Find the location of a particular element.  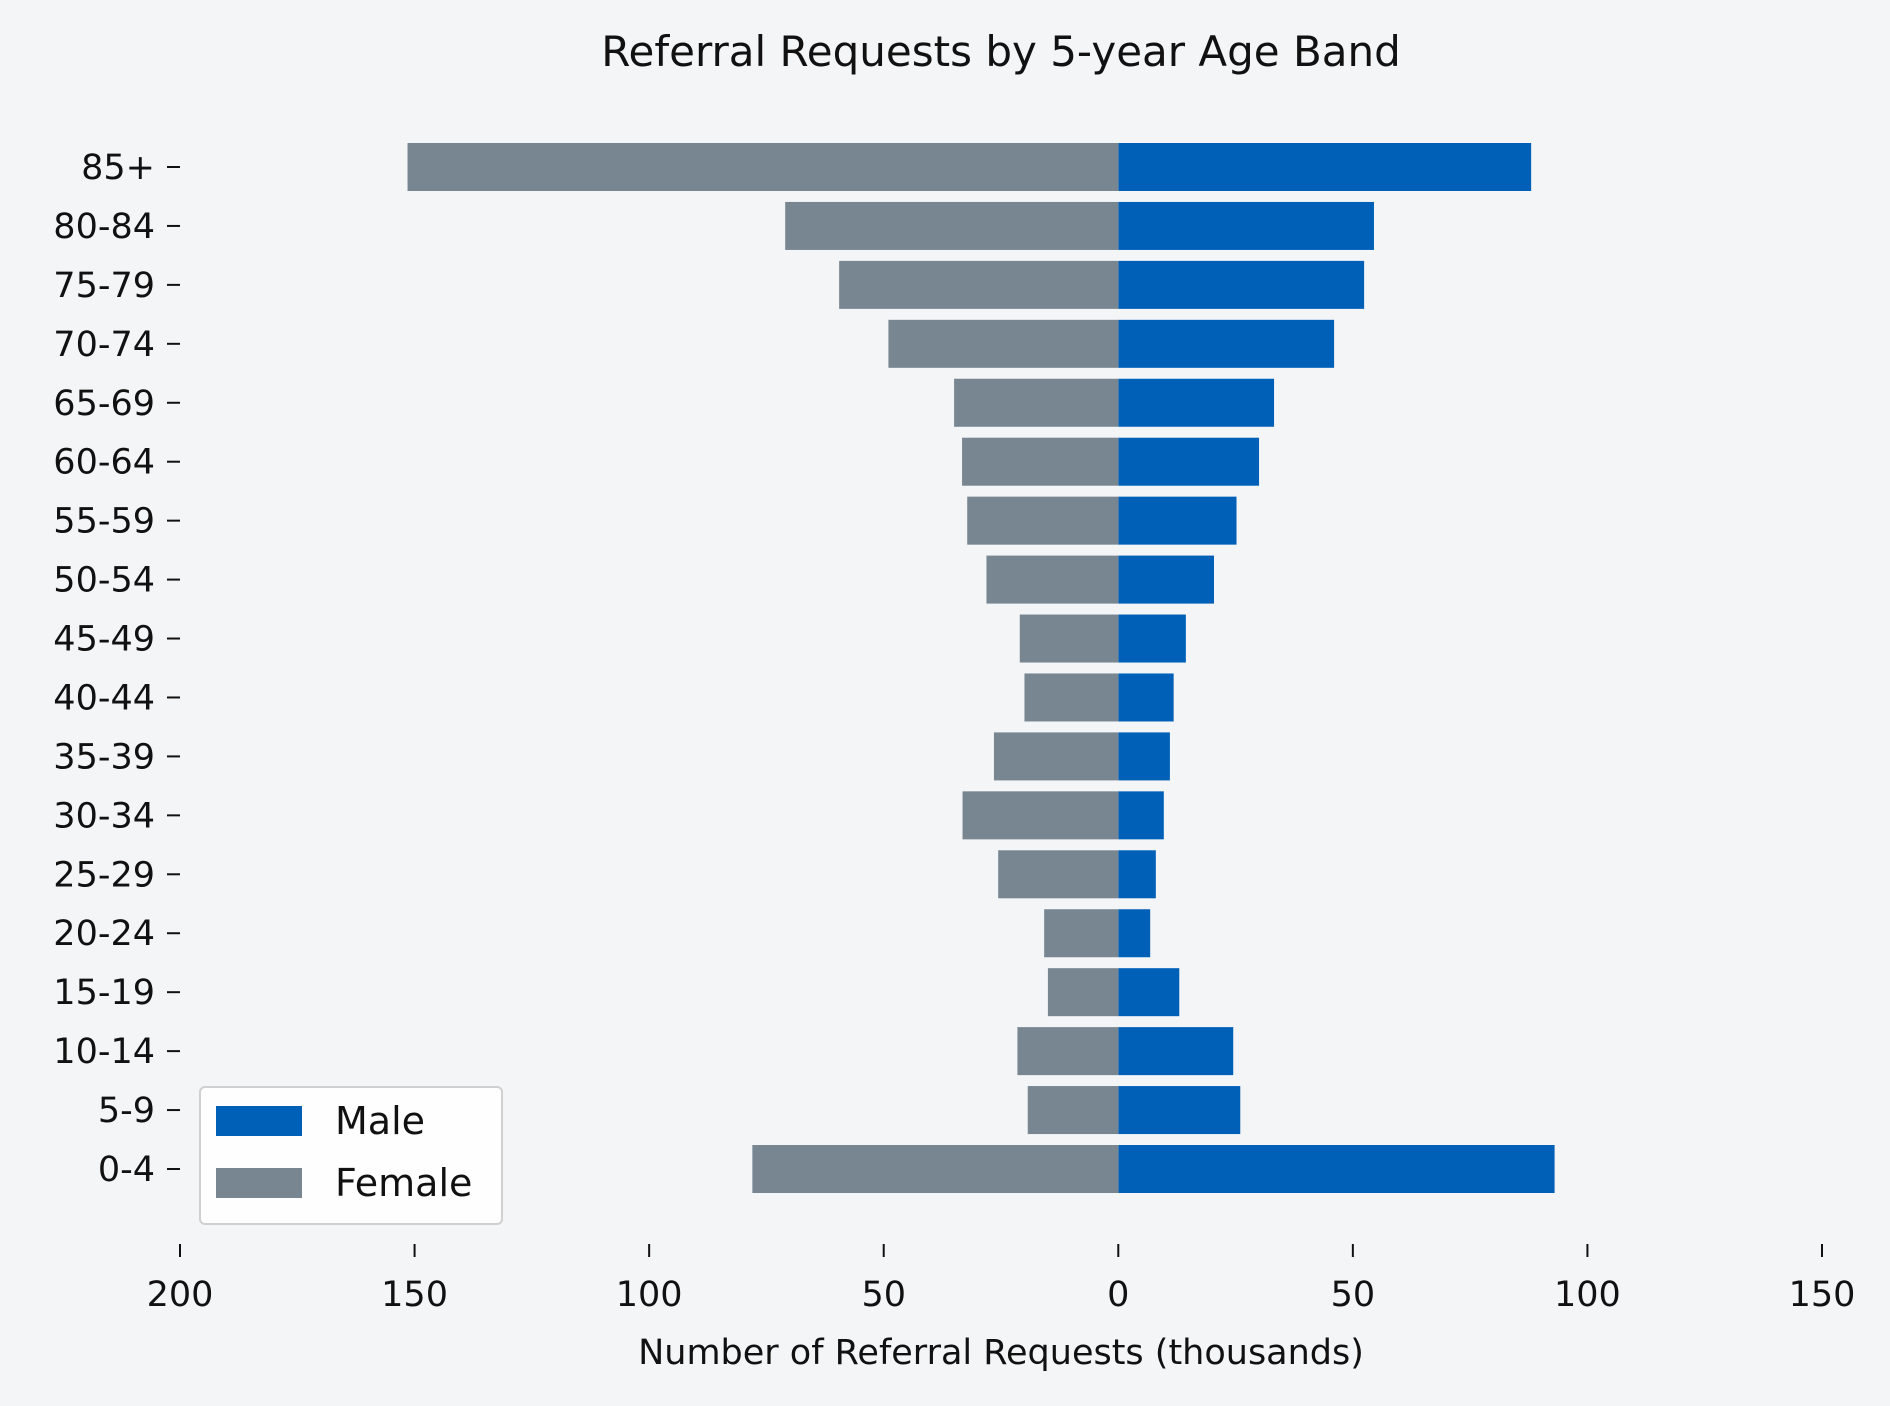

legend-label-male: Male is located at coordinates (380, 1121).